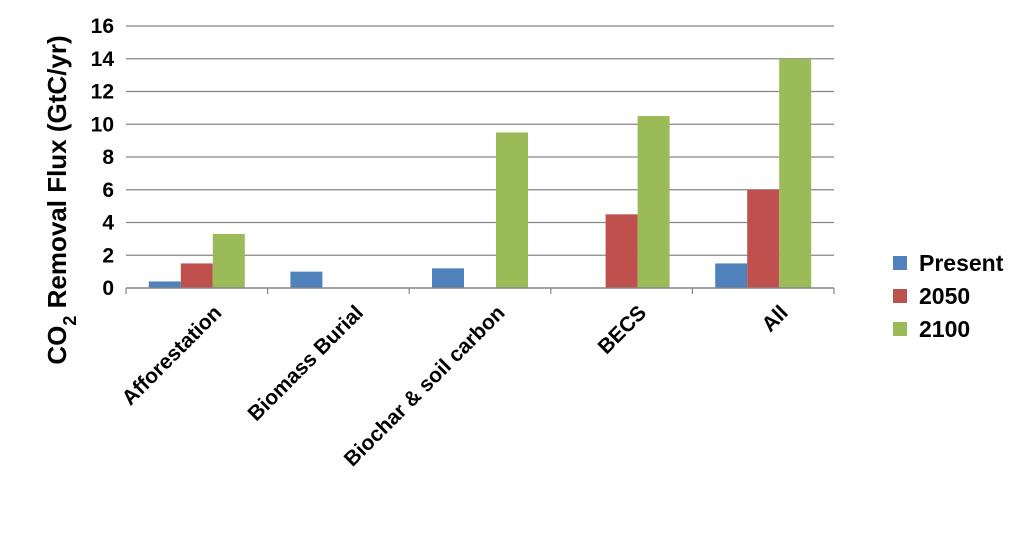 This screenshot has width=1024, height=535. What do you see at coordinates (108, 288) in the screenshot?
I see `y-tick-label: 0` at bounding box center [108, 288].